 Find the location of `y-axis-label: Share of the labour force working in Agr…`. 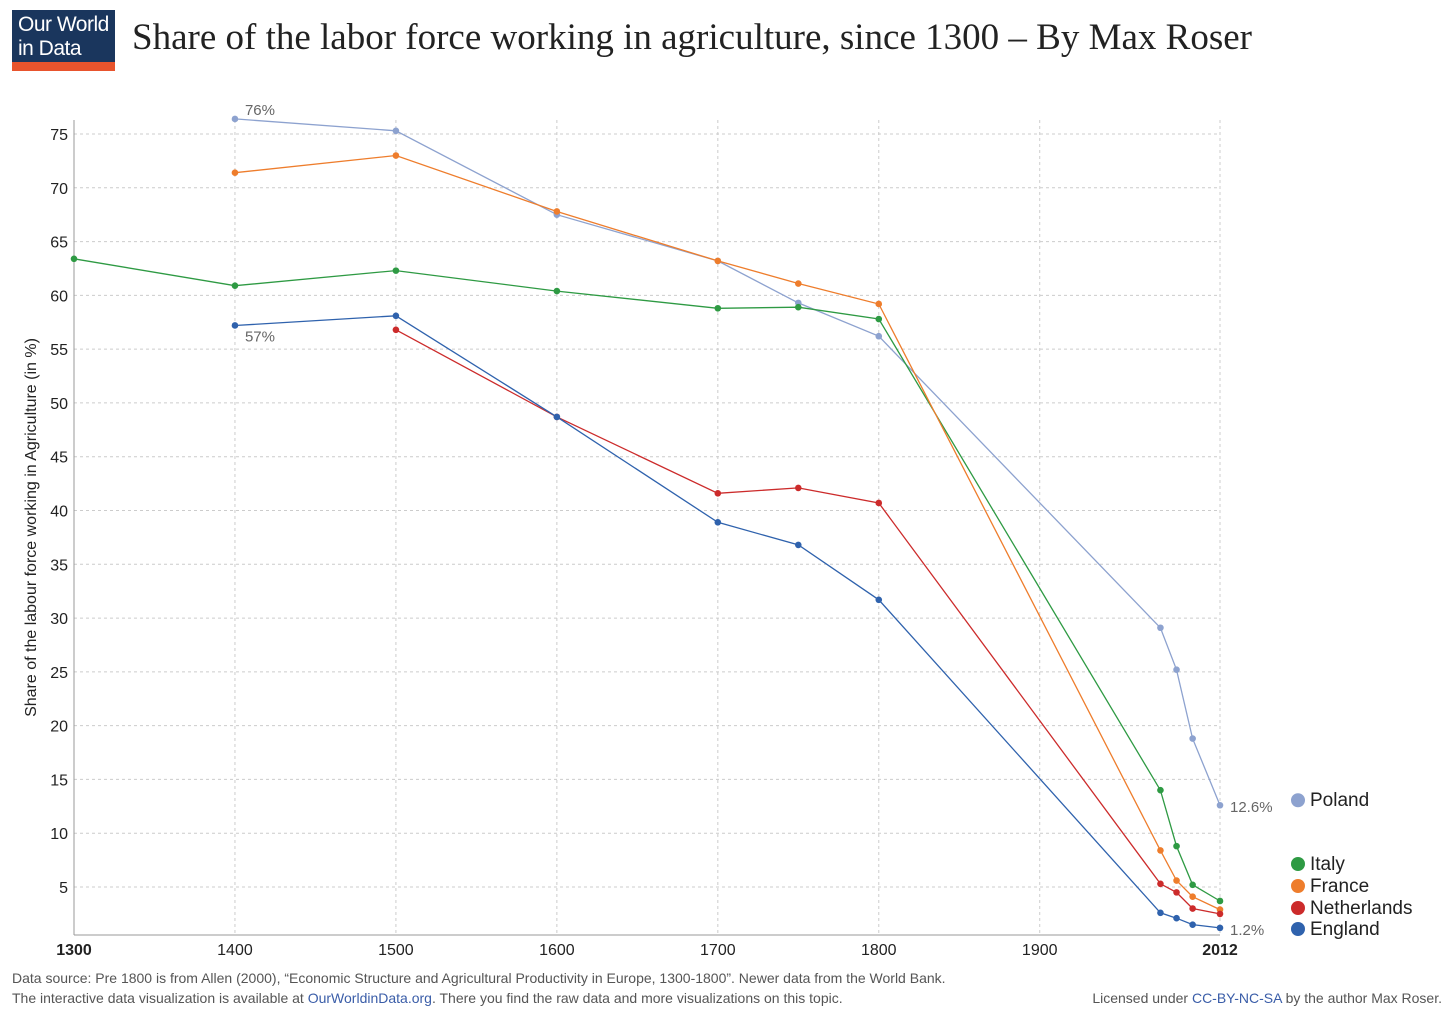

y-axis-label: Share of the labour force working in Agr… is located at coordinates (31, 527).